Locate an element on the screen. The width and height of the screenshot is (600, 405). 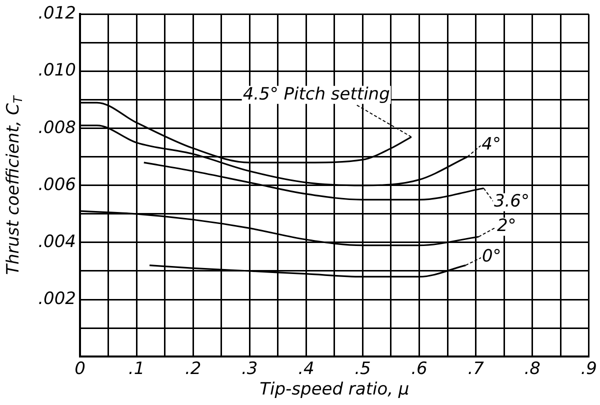
y-tick-label: .008 is located at coordinates (57, 128).